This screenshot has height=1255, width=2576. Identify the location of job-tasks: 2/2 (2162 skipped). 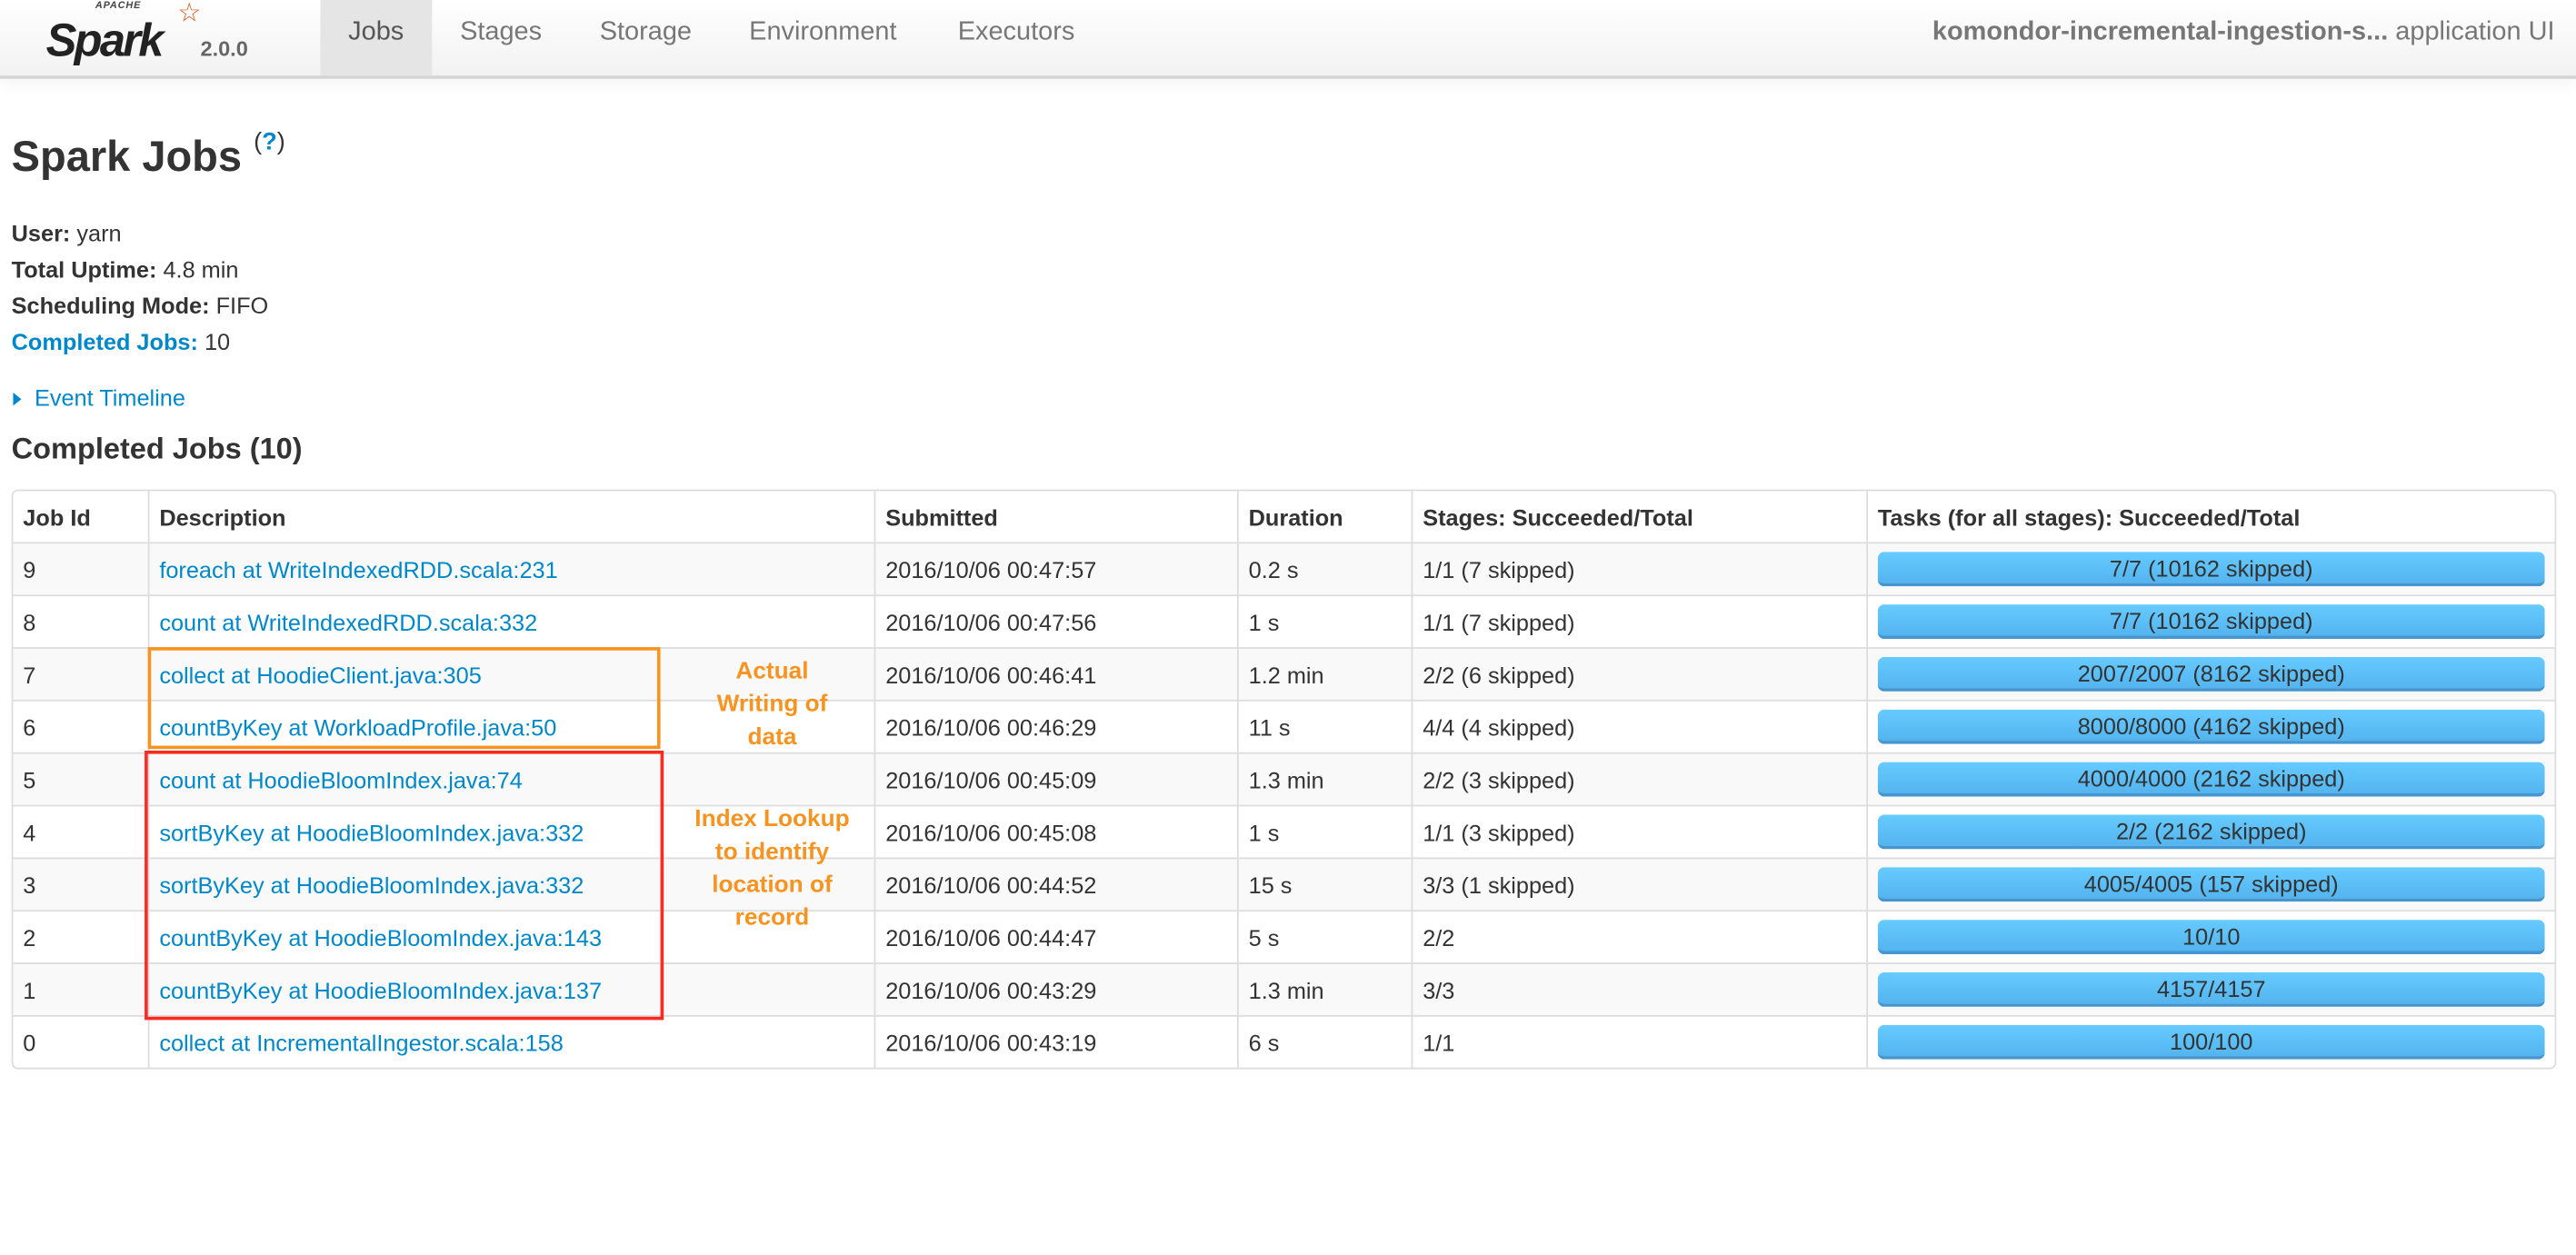
(2210, 831).